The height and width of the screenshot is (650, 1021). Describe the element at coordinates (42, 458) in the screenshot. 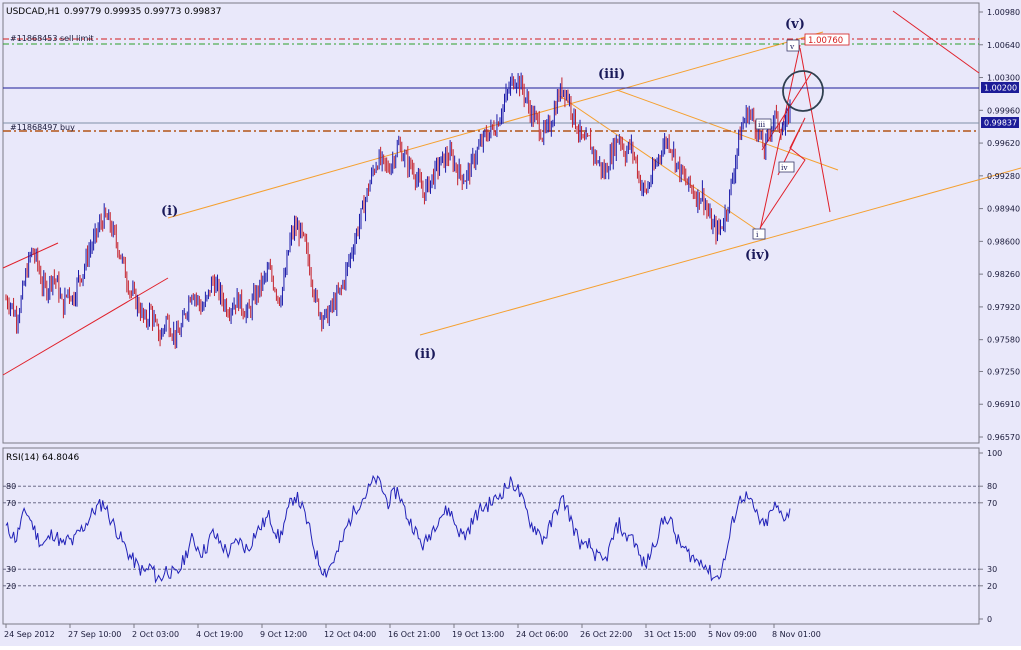

I see `rsi-title: RSI(14) 64.8046` at that location.